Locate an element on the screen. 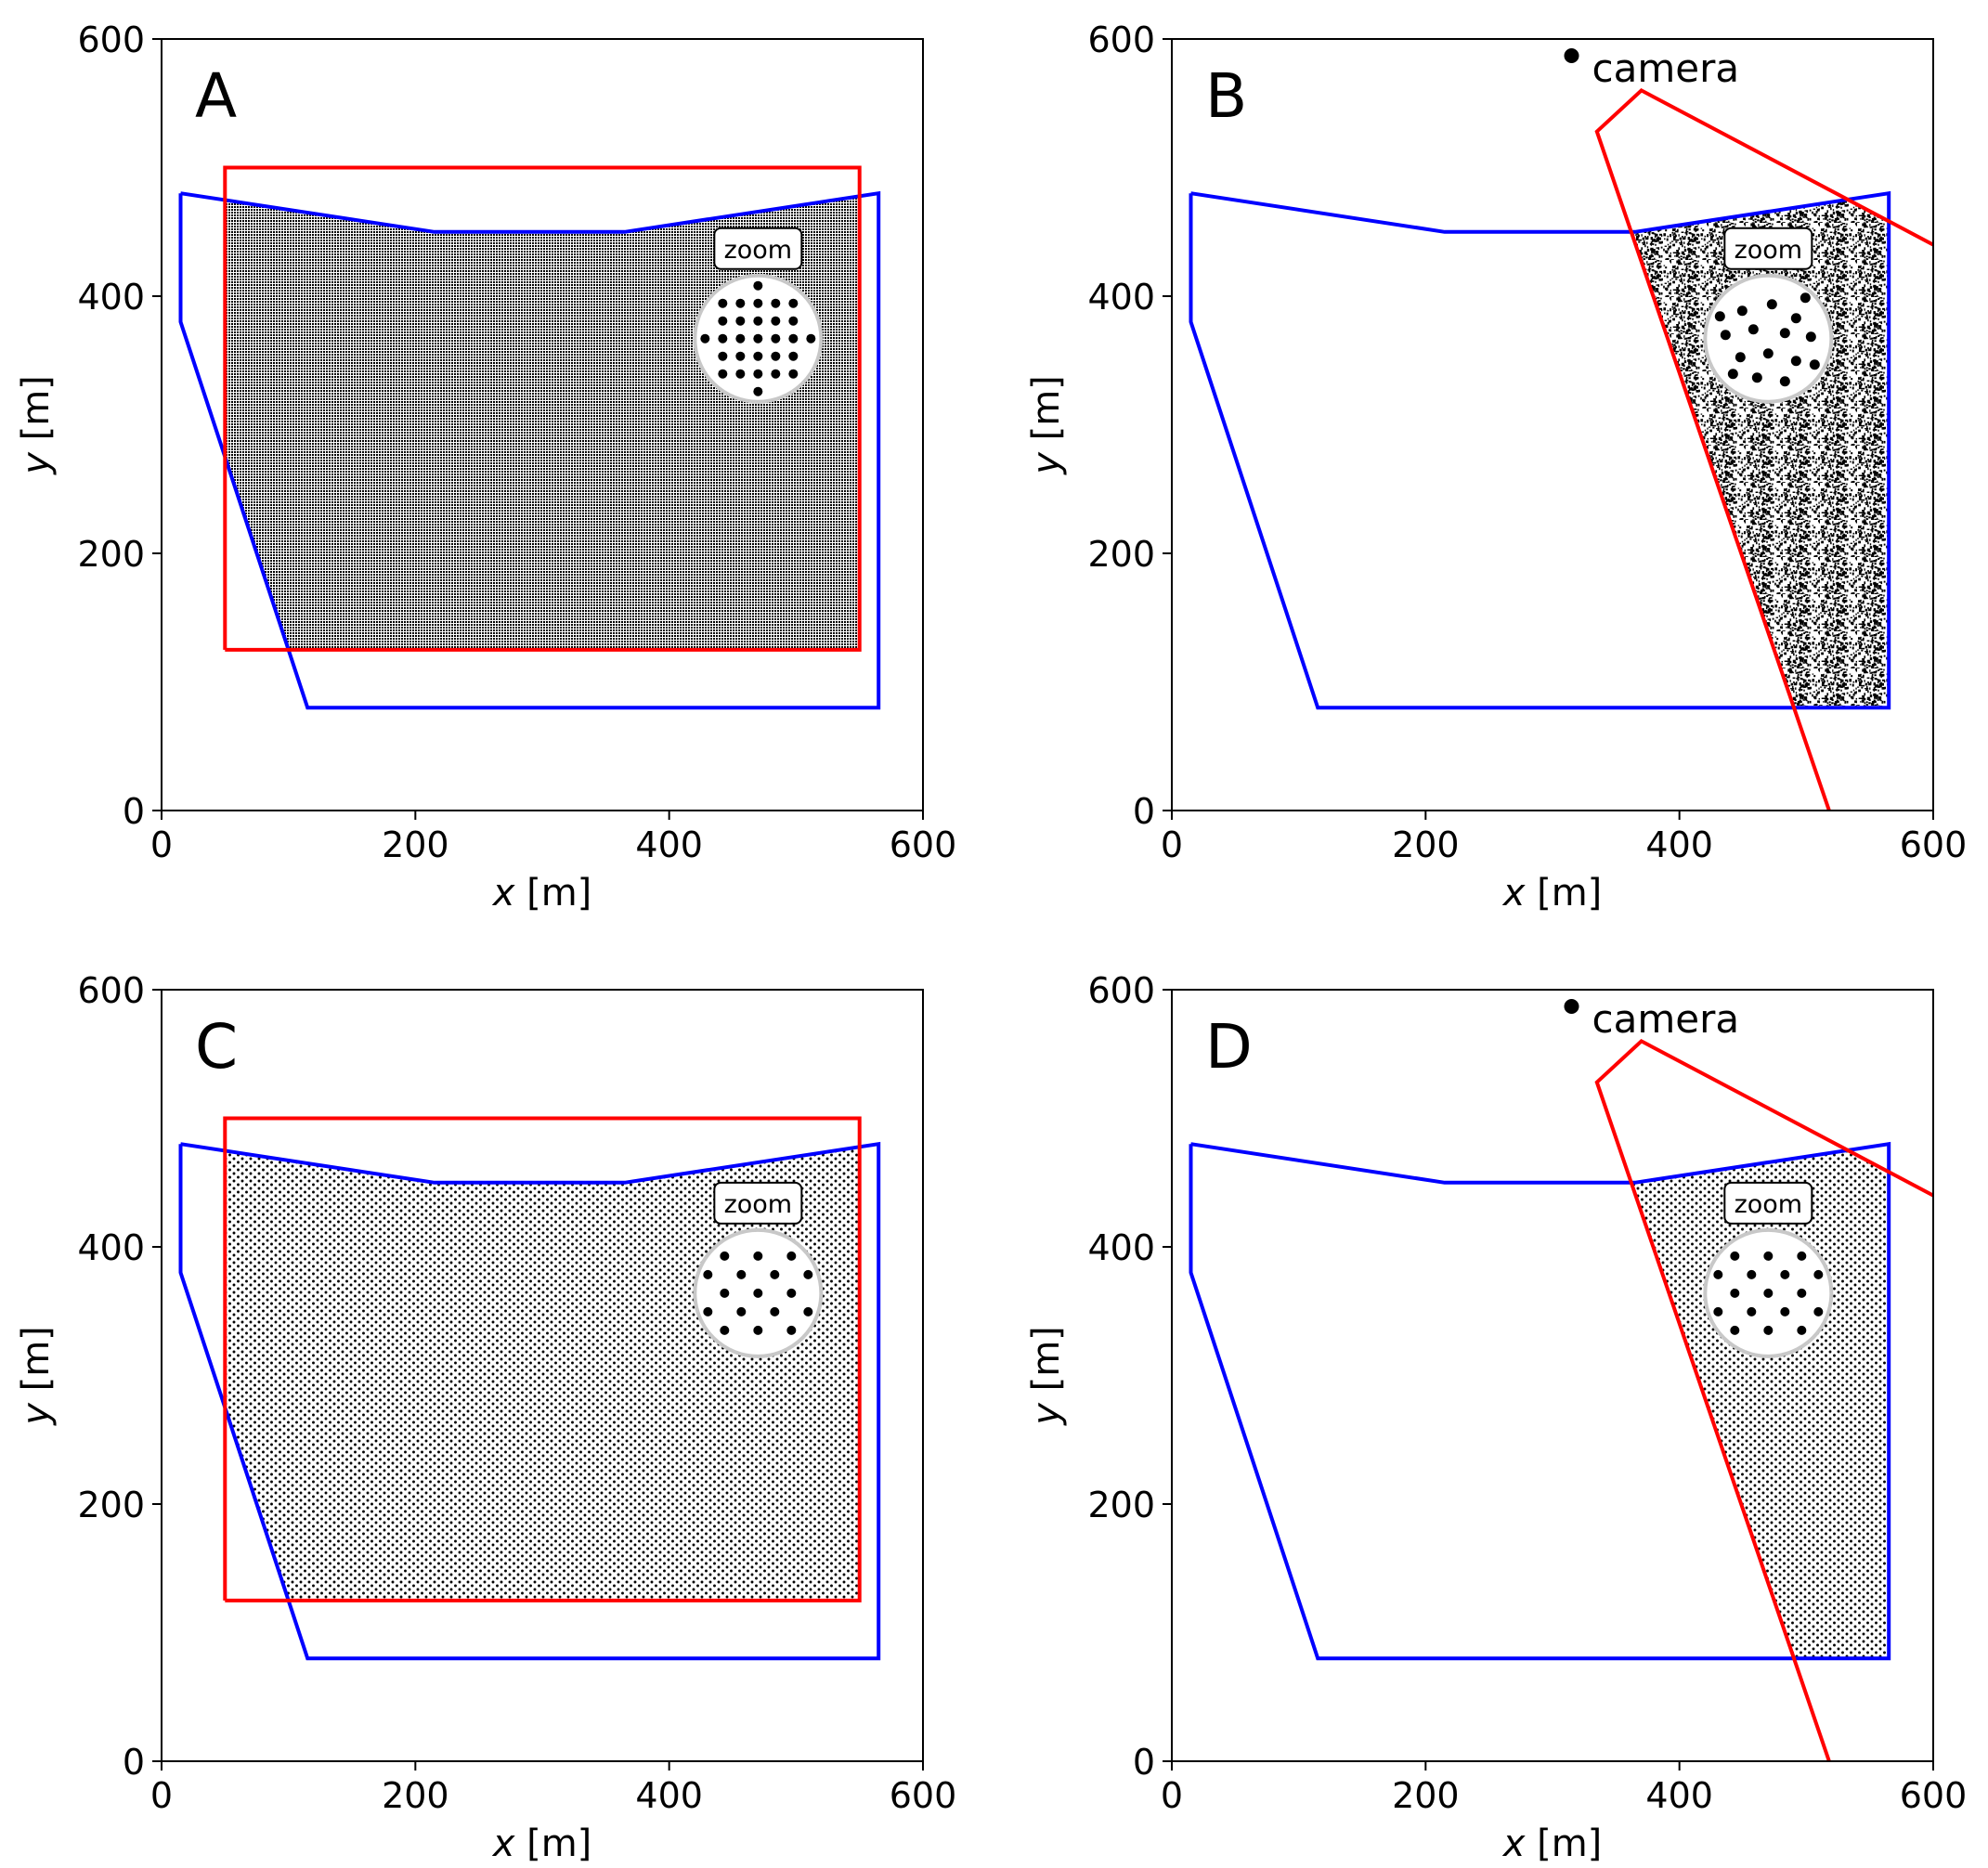 This screenshot has height=1868, width=1988. panel-letter: B is located at coordinates (1226, 96).